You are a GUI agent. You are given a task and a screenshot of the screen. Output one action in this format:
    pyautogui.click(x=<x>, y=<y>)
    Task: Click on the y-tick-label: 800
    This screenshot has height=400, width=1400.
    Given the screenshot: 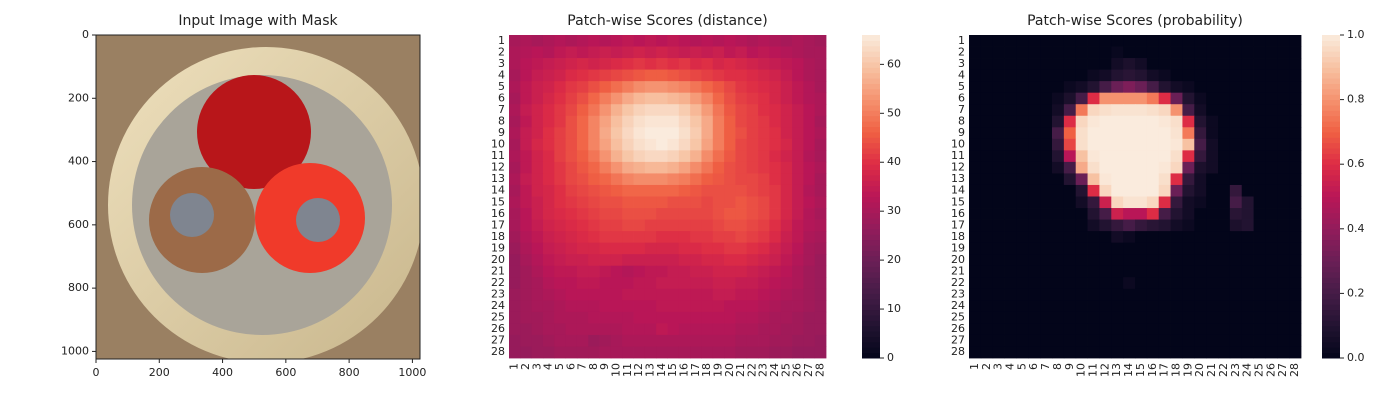 What is the action you would take?
    pyautogui.click(x=78, y=287)
    